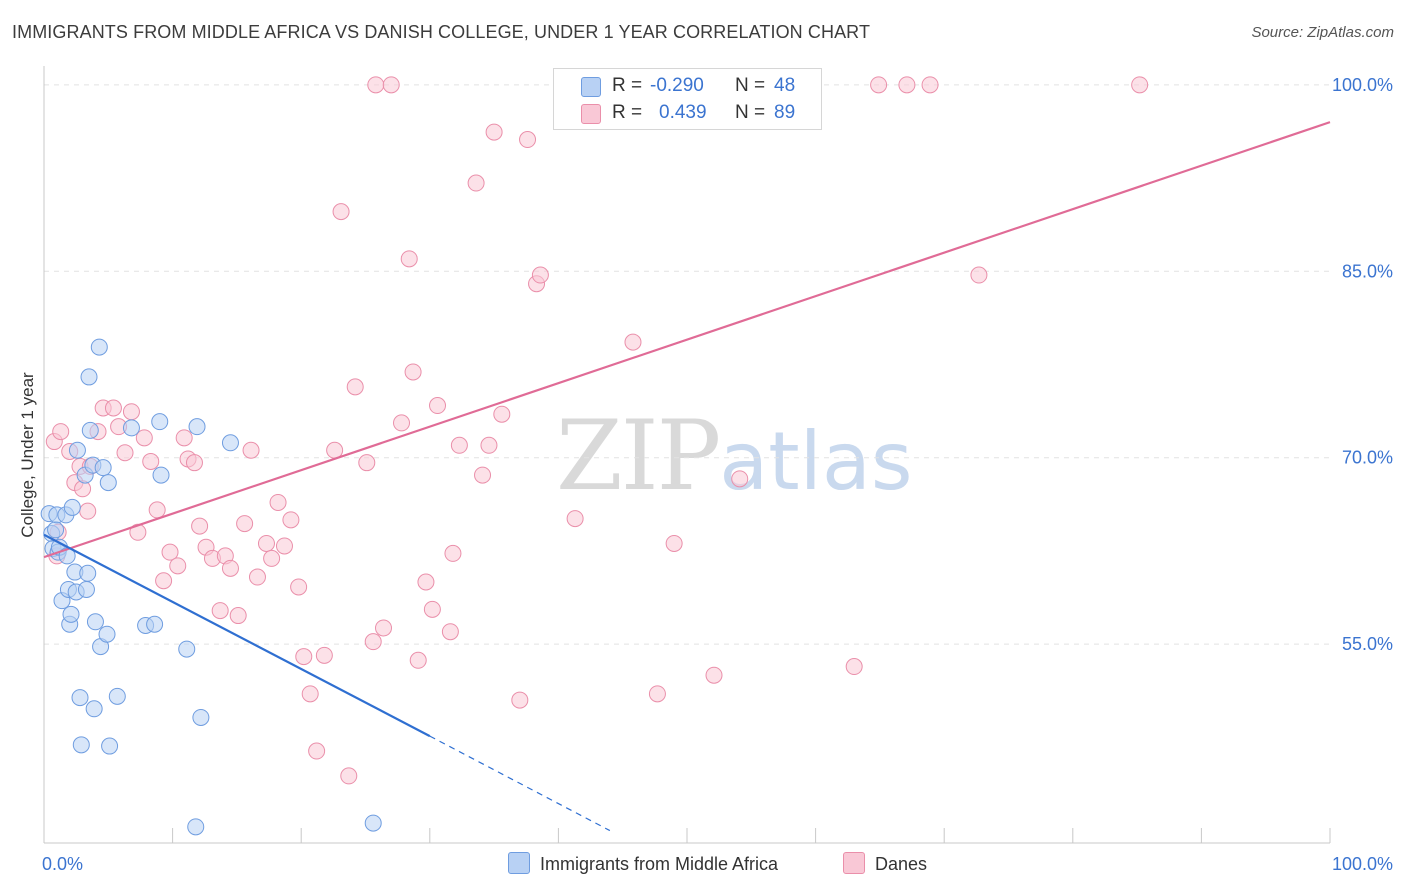 Image resolution: width=1406 pixels, height=892 pixels. What do you see at coordinates (659, 864) in the screenshot?
I see `legend-label-middle-africa: Immigrants from Middle Africa` at bounding box center [659, 864].